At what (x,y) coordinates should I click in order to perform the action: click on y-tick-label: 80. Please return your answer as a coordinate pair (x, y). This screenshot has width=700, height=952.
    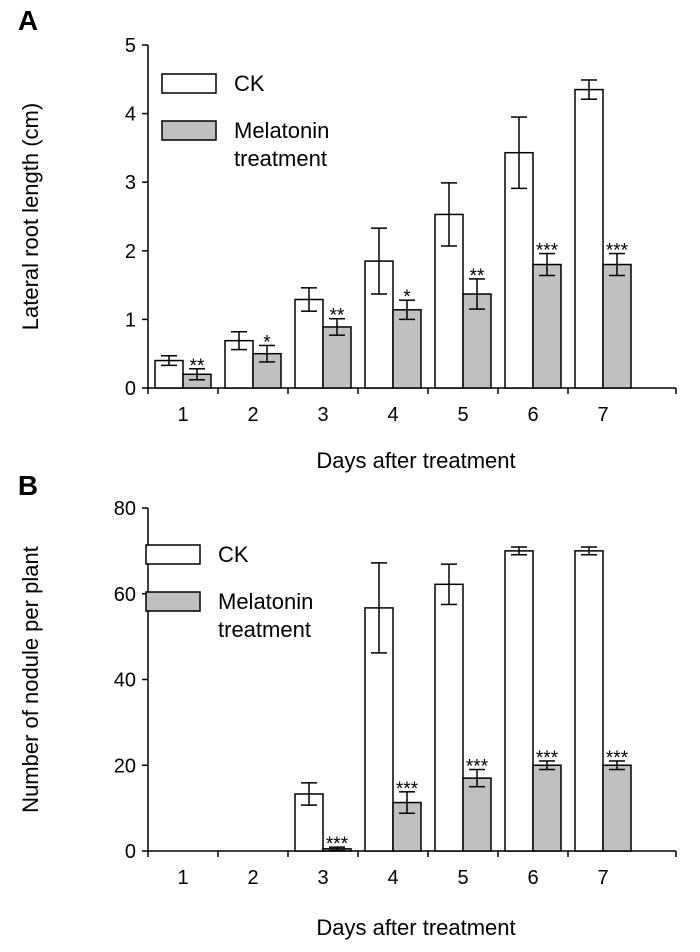
    Looking at the image, I should click on (125, 509).